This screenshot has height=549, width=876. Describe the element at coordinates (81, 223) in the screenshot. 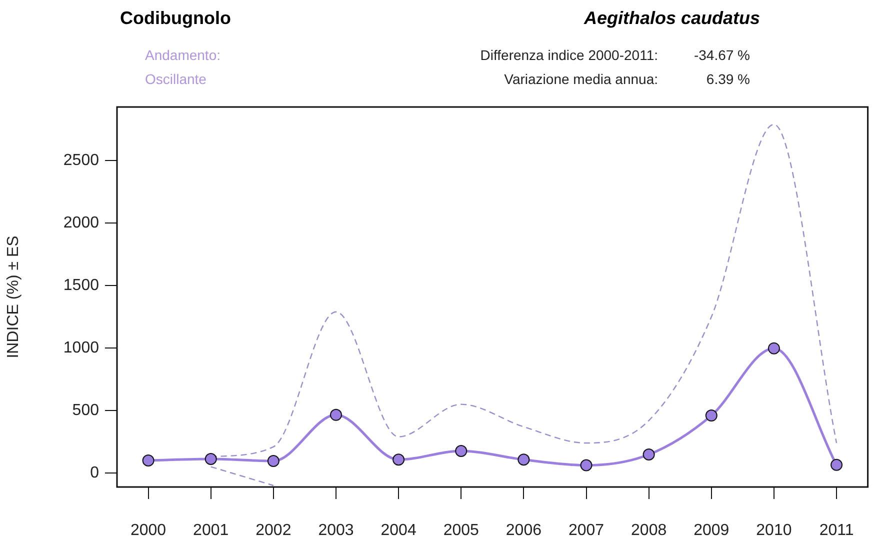

I see `y-tick-label: 2000` at that location.